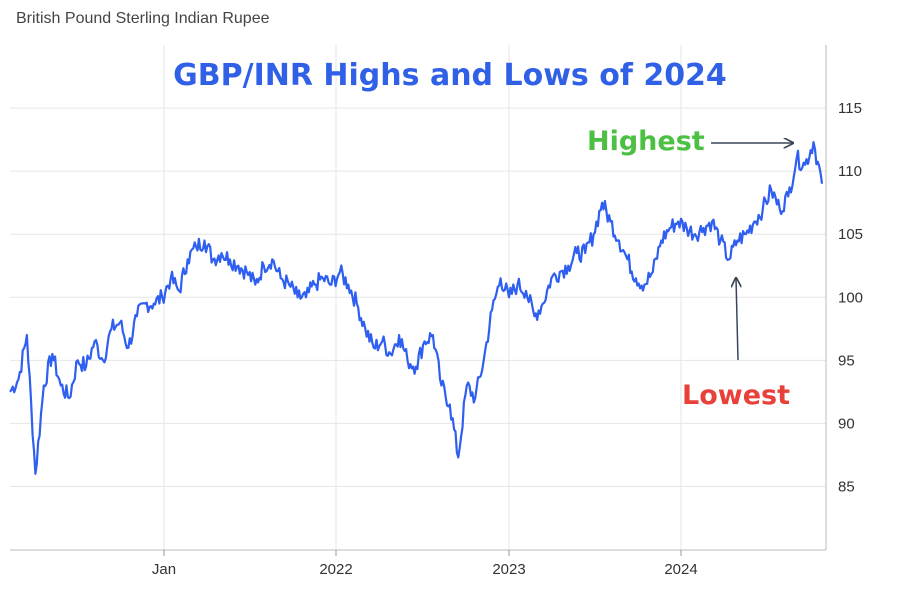  Describe the element at coordinates (508, 569) in the screenshot. I see `x-tick-label: 2023` at that location.